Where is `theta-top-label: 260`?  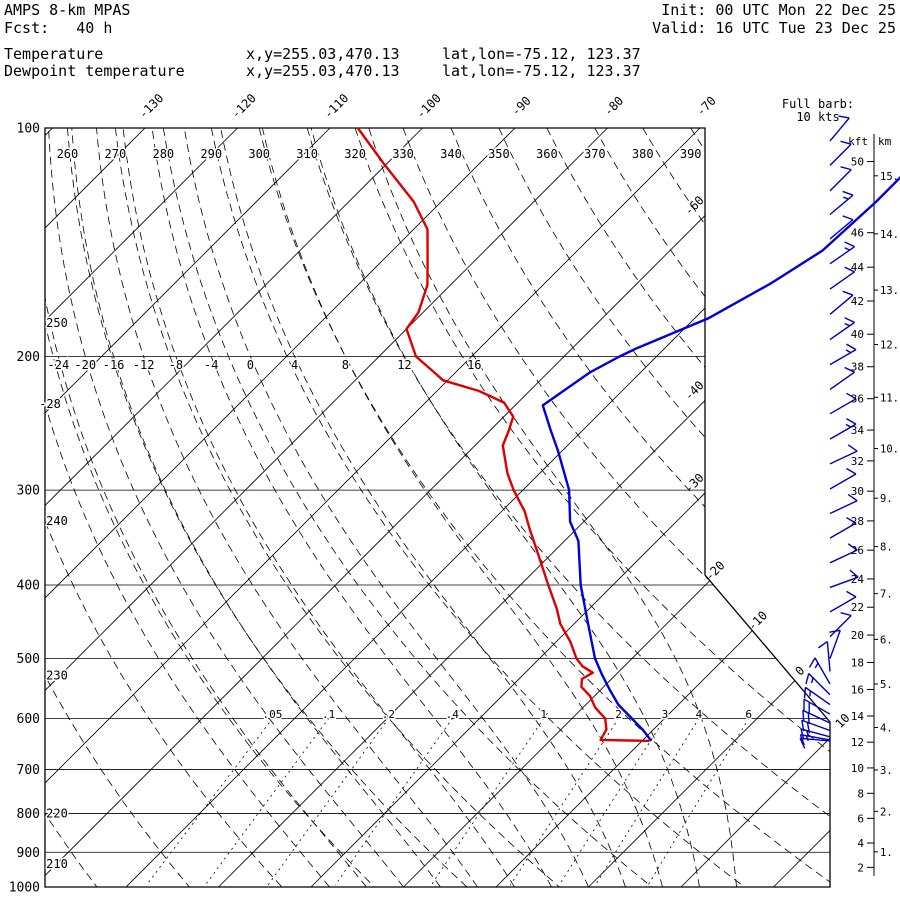 theta-top-label: 260 is located at coordinates (68, 154).